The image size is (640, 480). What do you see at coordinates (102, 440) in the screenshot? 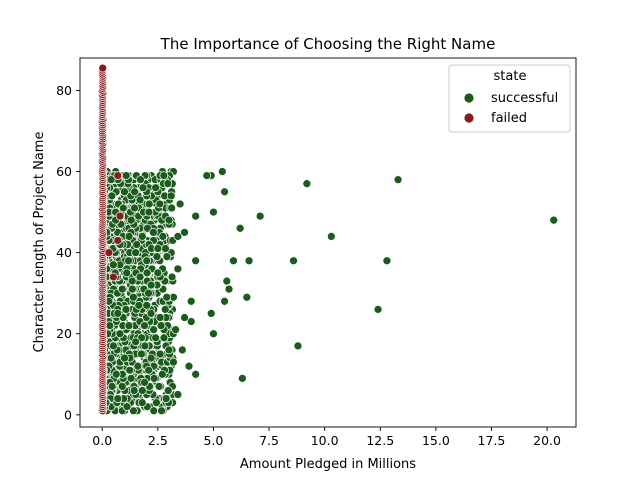
I see `x-tick-label: 0.0` at bounding box center [102, 440].